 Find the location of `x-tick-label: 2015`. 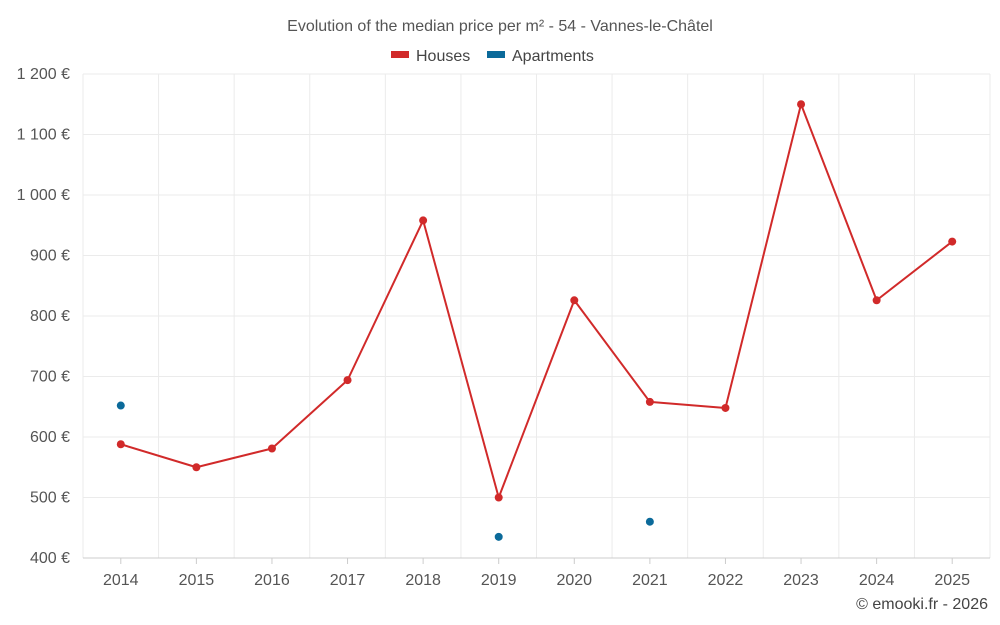

x-tick-label: 2015 is located at coordinates (197, 580).